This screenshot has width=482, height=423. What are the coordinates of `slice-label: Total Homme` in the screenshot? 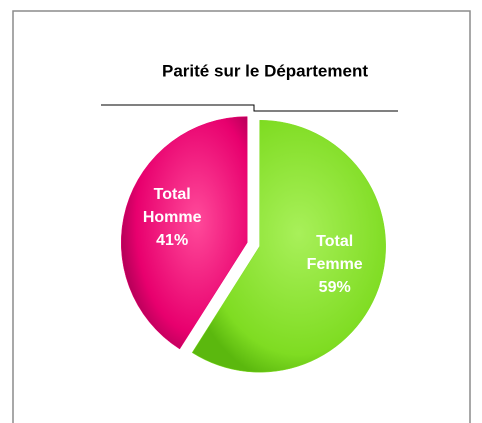 It's located at (172, 206).